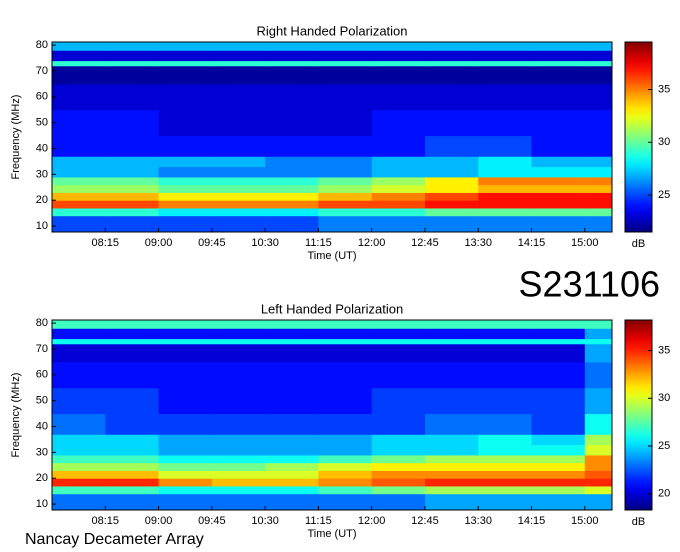 The image size is (680, 552). Describe the element at coordinates (664, 494) in the screenshot. I see `colorbar-tick-label: 20` at that location.